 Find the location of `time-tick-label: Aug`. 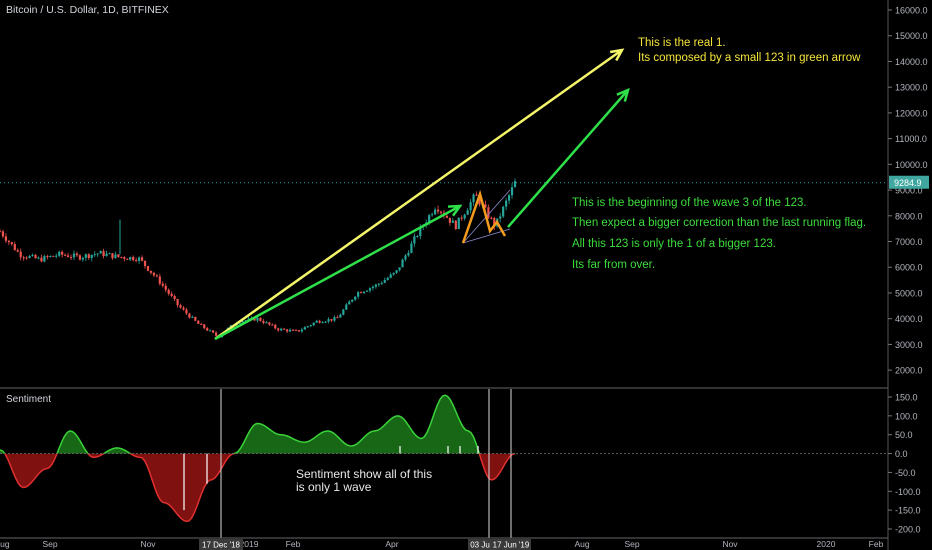

time-tick-label: Aug is located at coordinates (5, 544).